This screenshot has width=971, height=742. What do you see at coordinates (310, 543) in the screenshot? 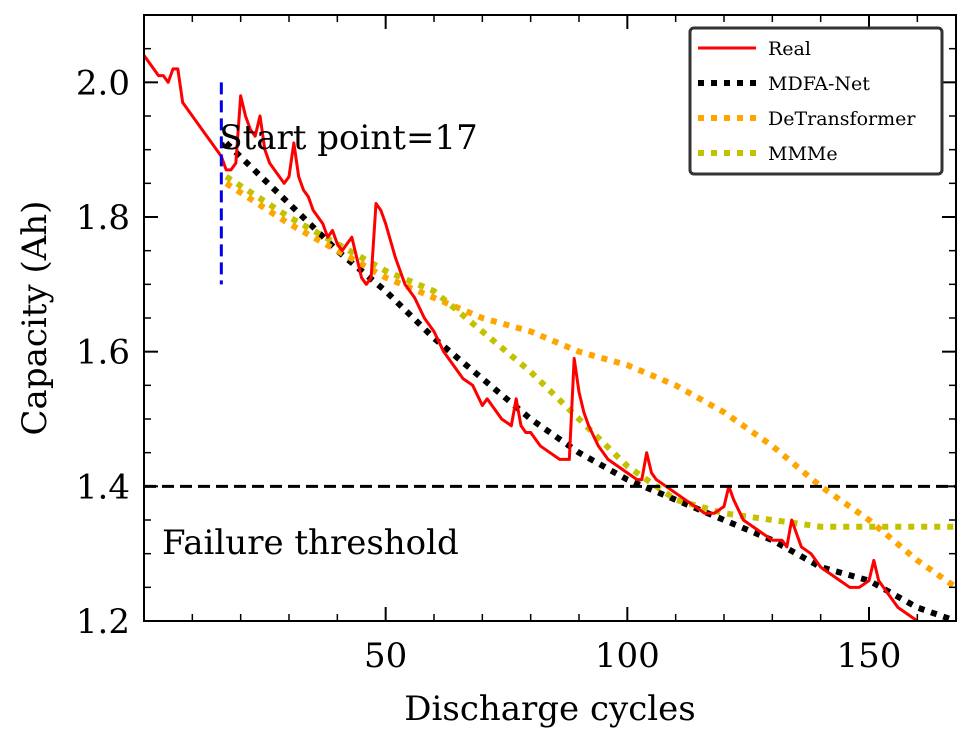
I see `failure-threshold-label: Failure threshold` at bounding box center [310, 543].